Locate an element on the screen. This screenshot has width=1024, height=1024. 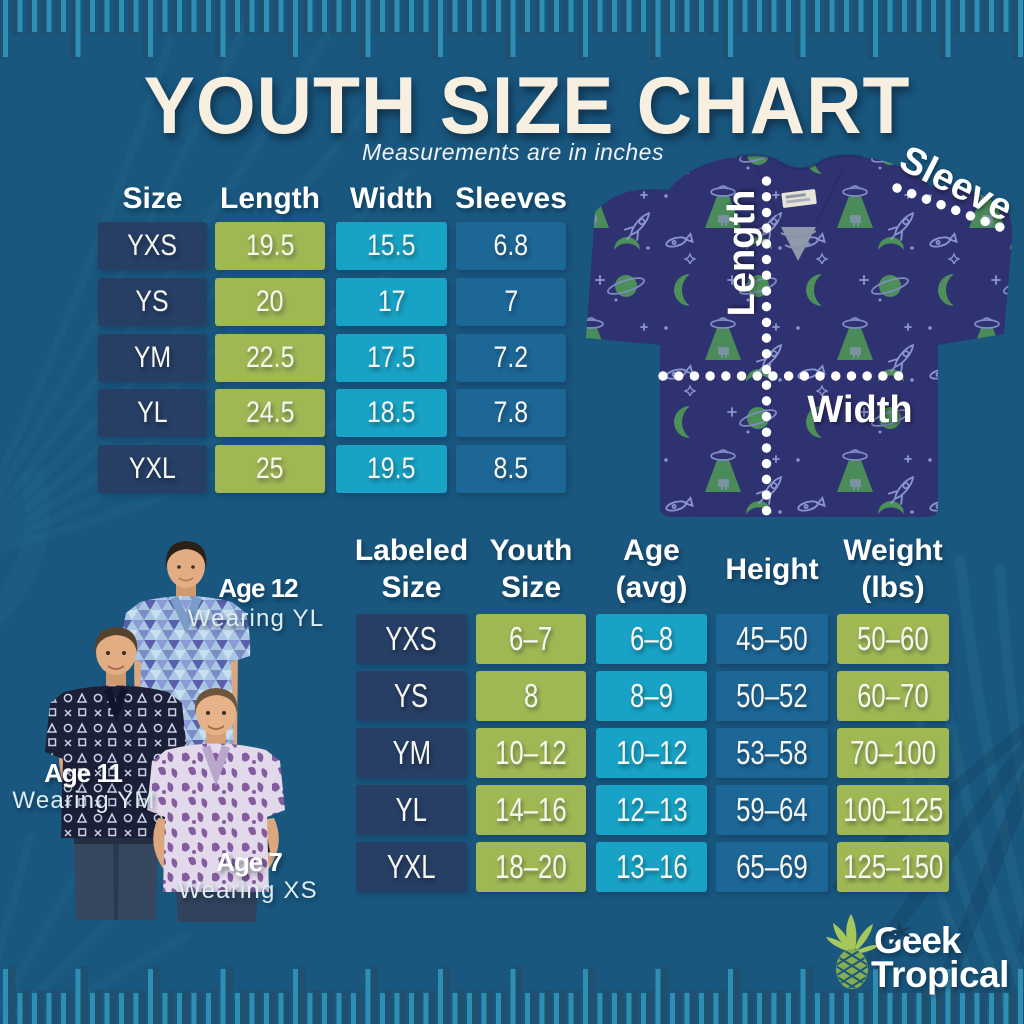
svg-text: Width is located at coordinates (859, 410).